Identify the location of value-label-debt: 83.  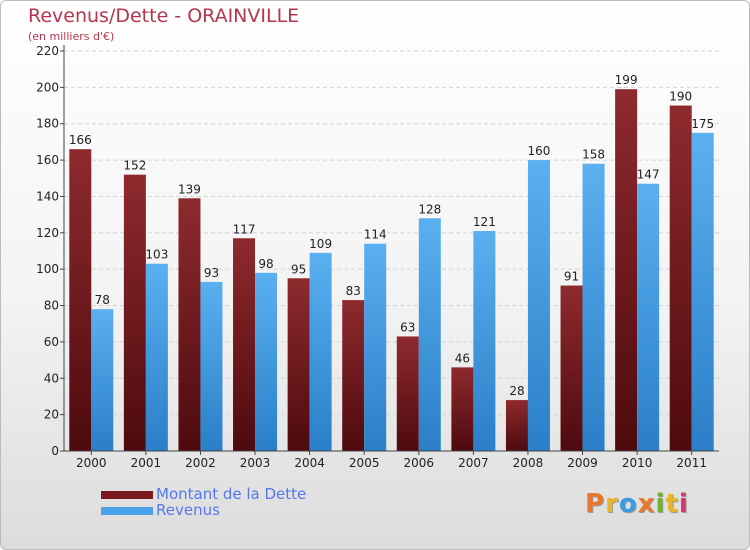
(353, 291).